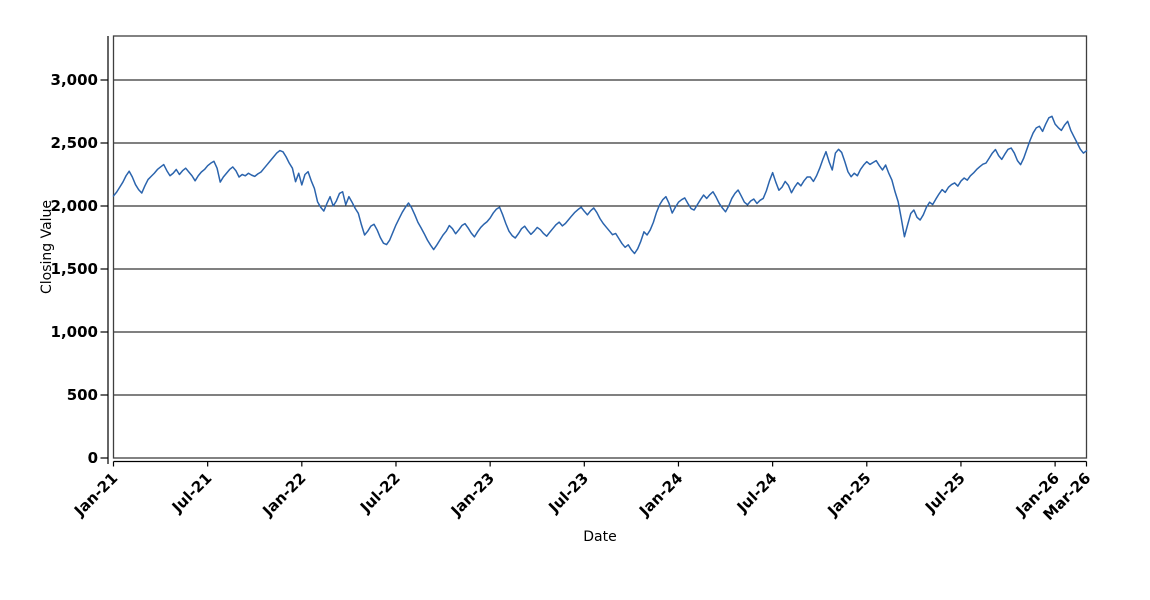 The image size is (1150, 600). Describe the element at coordinates (74, 143) in the screenshot. I see `y-tick-label: 2,500` at that location.